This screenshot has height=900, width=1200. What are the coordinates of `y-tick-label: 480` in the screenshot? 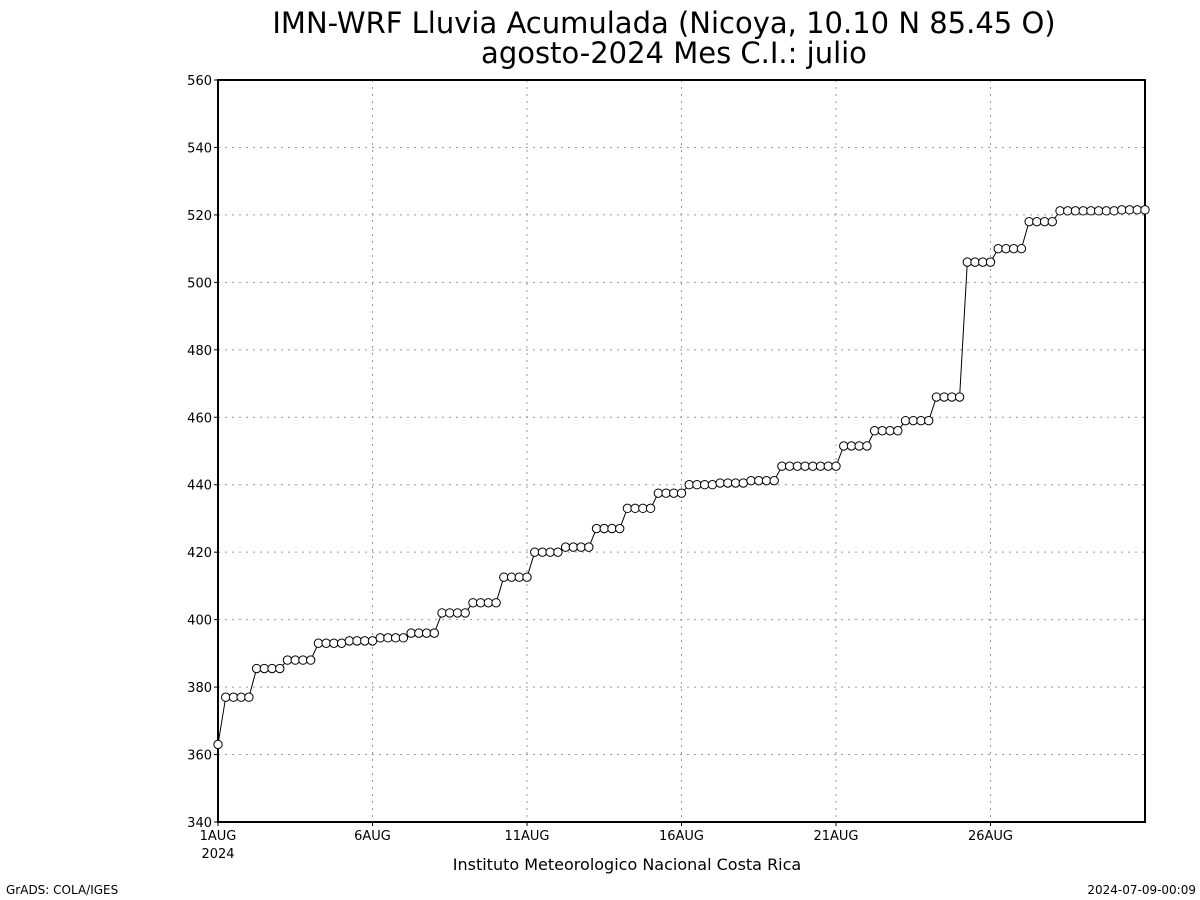 It's located at (199, 351).